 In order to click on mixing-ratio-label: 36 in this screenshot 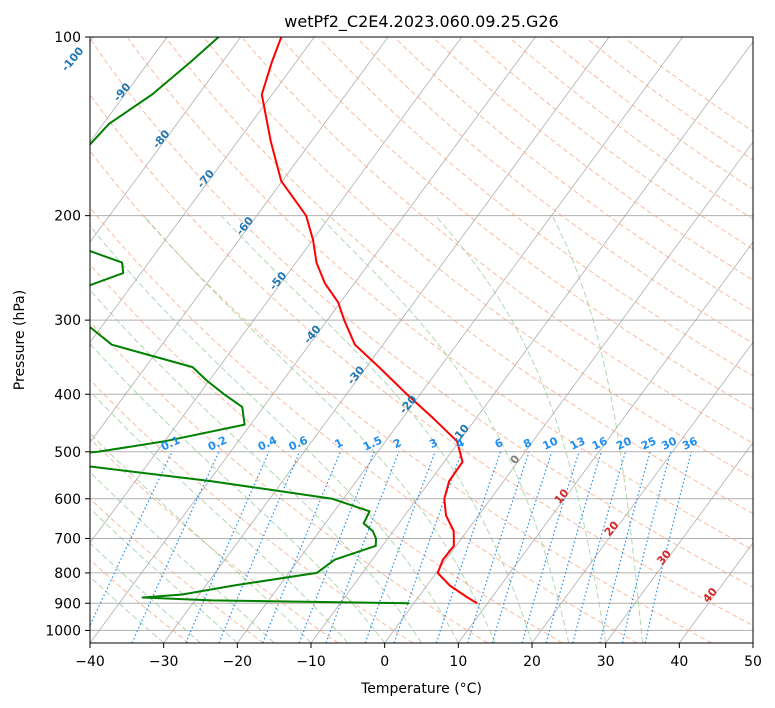, I will do `click(690, 443)`.